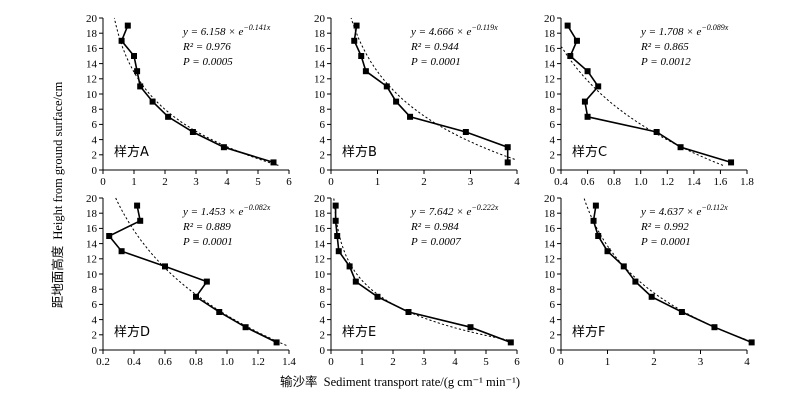  What do you see at coordinates (747, 362) in the screenshot?
I see `x-tick-label: 4` at bounding box center [747, 362].